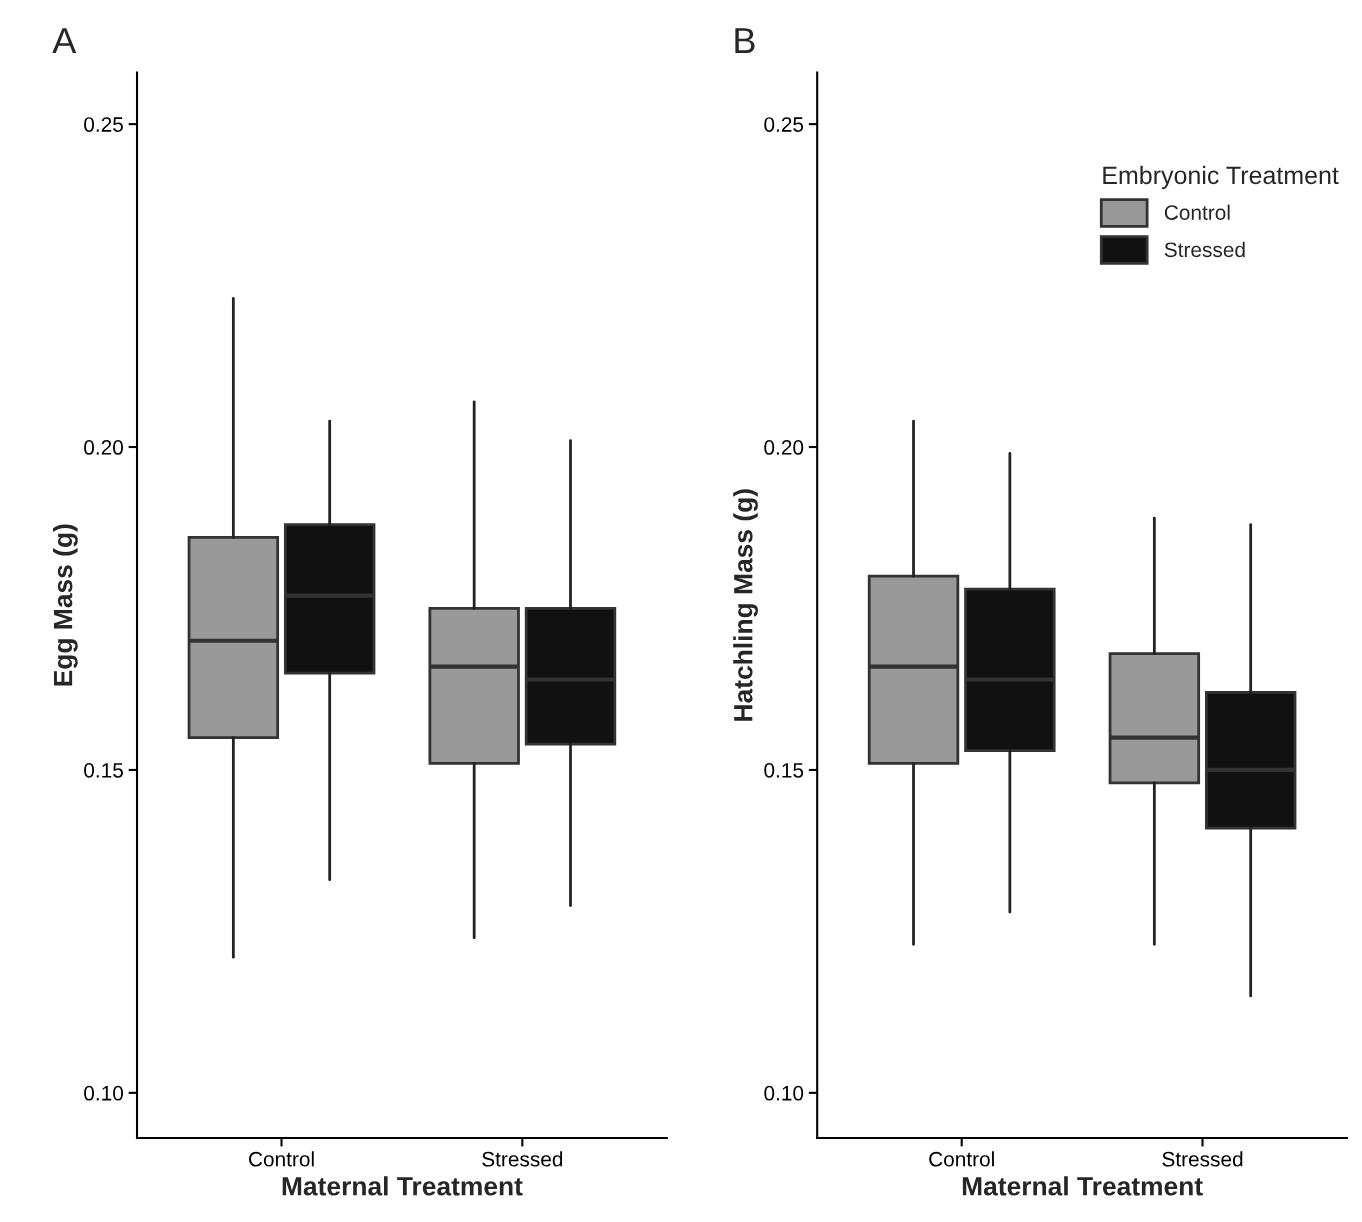 The width and height of the screenshot is (1362, 1222). Describe the element at coordinates (745, 41) in the screenshot. I see `chart-title: B` at that location.